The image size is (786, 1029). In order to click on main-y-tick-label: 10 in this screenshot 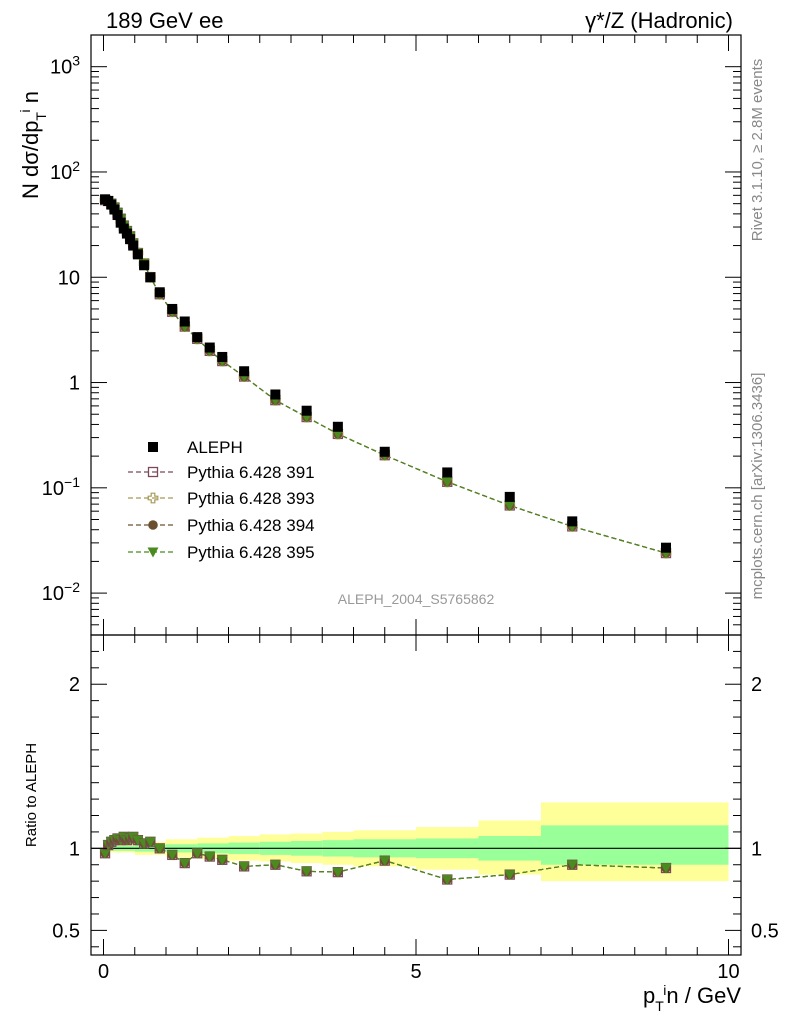, I will do `click(69, 278)`.